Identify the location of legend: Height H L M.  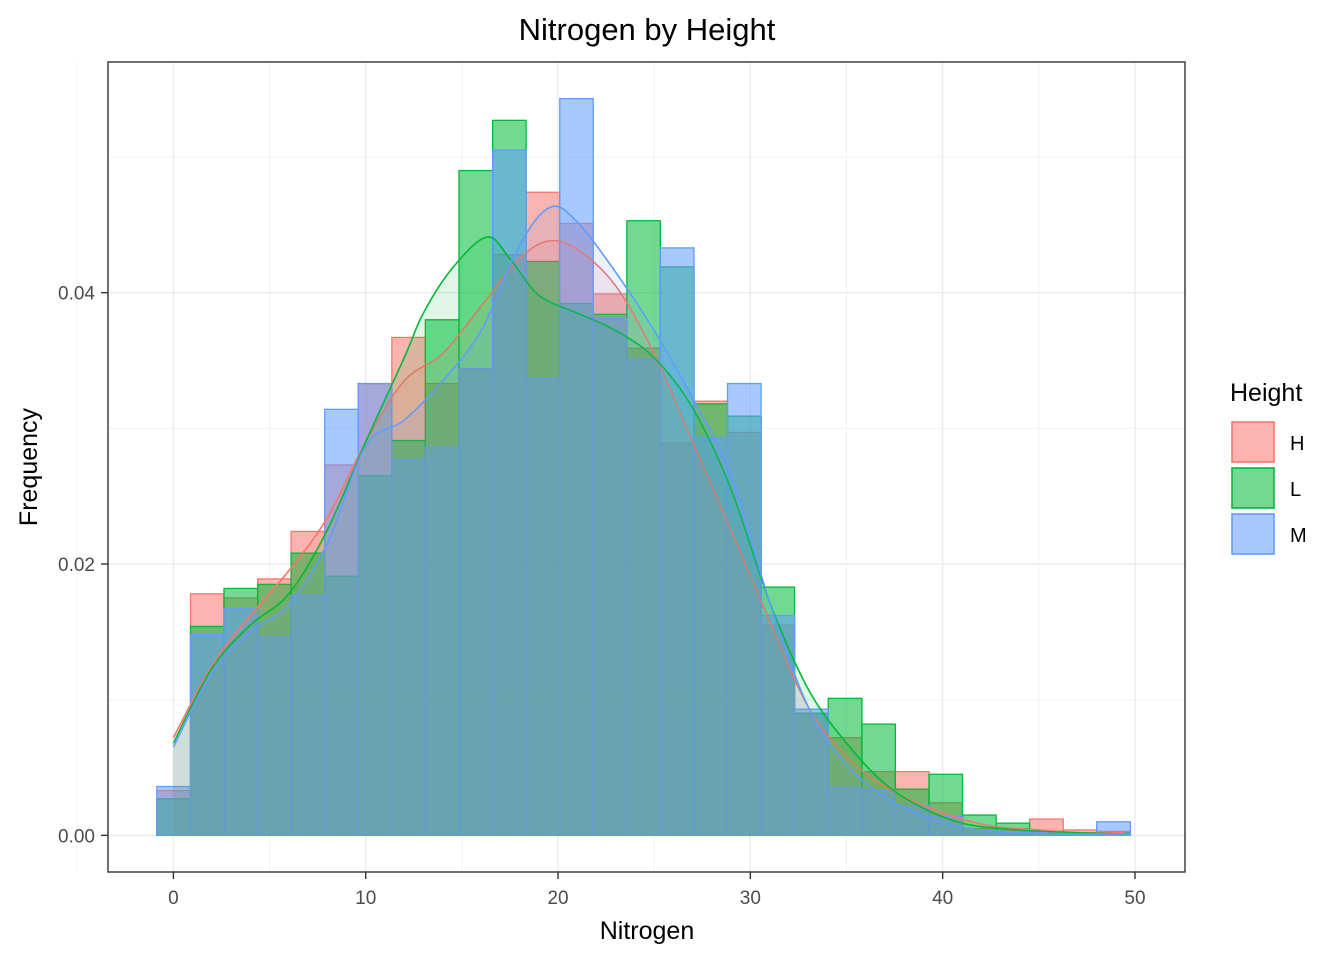
(1268, 467).